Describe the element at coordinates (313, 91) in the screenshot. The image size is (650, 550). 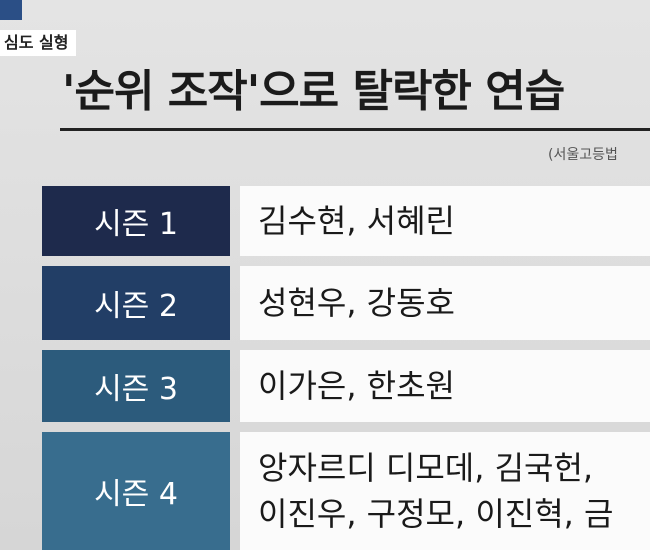
I see `title: '순위 조작'으로 탈락한 연습` at that location.